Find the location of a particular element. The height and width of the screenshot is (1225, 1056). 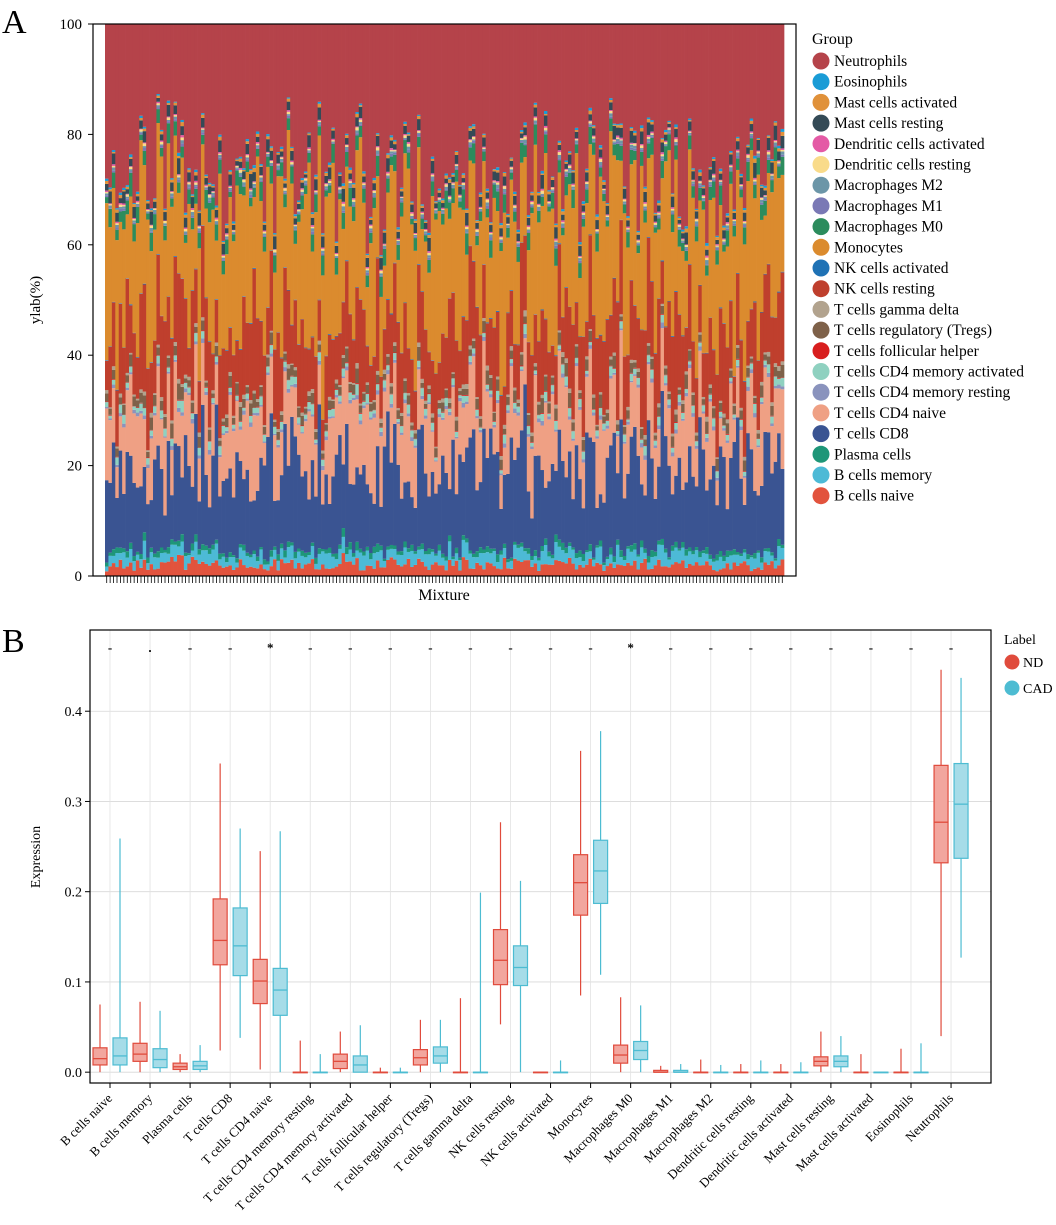

legend-item: T cells gamma delta is located at coordinates (885, 309).